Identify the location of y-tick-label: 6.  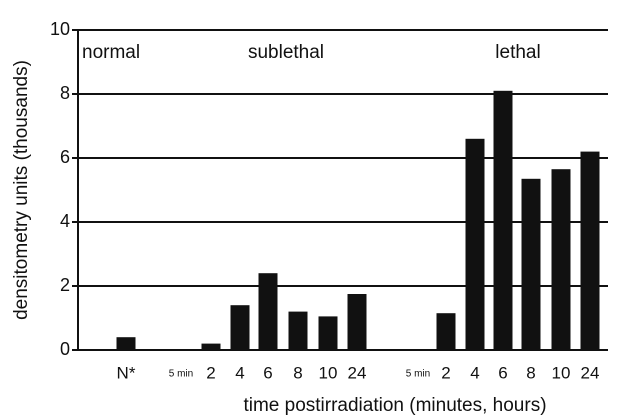
(65, 157).